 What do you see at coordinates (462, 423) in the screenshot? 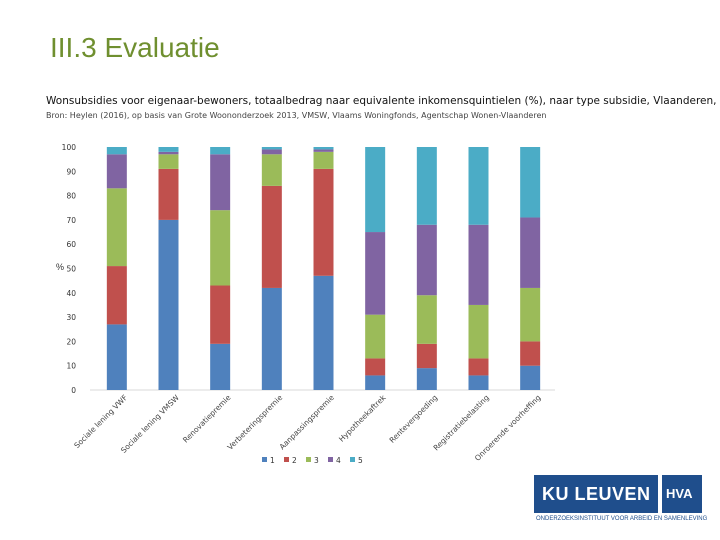
I see `x-tick-label-8: Registratiebelasting` at bounding box center [462, 423].